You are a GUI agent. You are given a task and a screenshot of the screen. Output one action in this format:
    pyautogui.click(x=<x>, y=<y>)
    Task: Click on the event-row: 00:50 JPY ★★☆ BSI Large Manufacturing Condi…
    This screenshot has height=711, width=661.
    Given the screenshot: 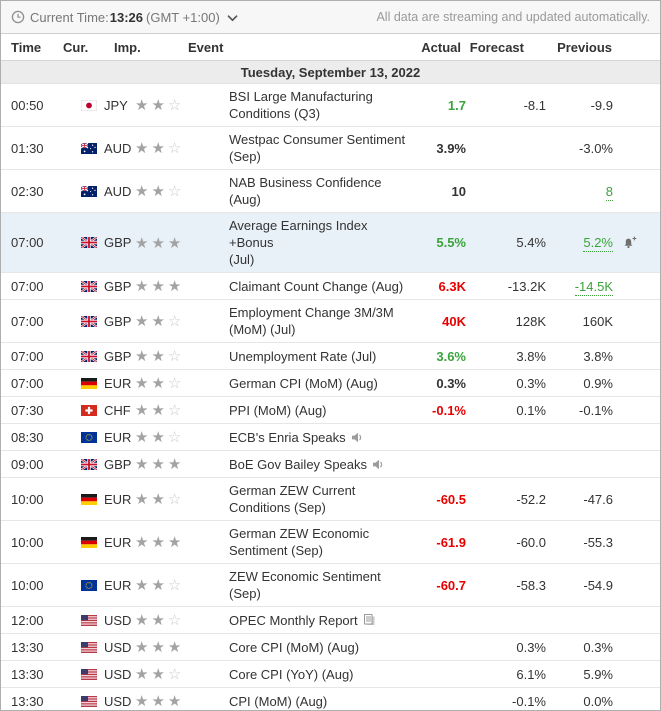 What is the action you would take?
    pyautogui.click(x=330, y=105)
    